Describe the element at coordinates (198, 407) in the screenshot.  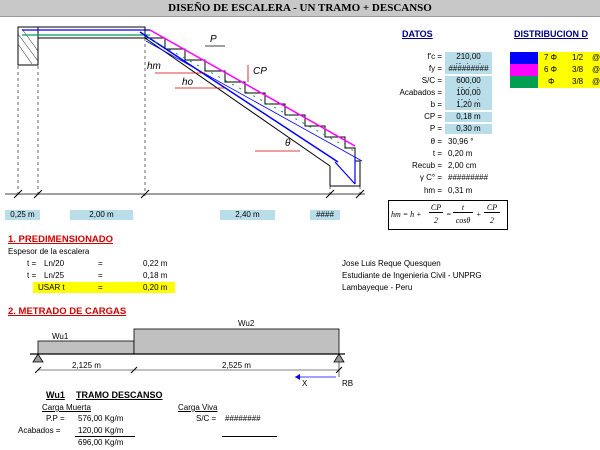
I see `carga-viva-label: Carga Viva` at that location.